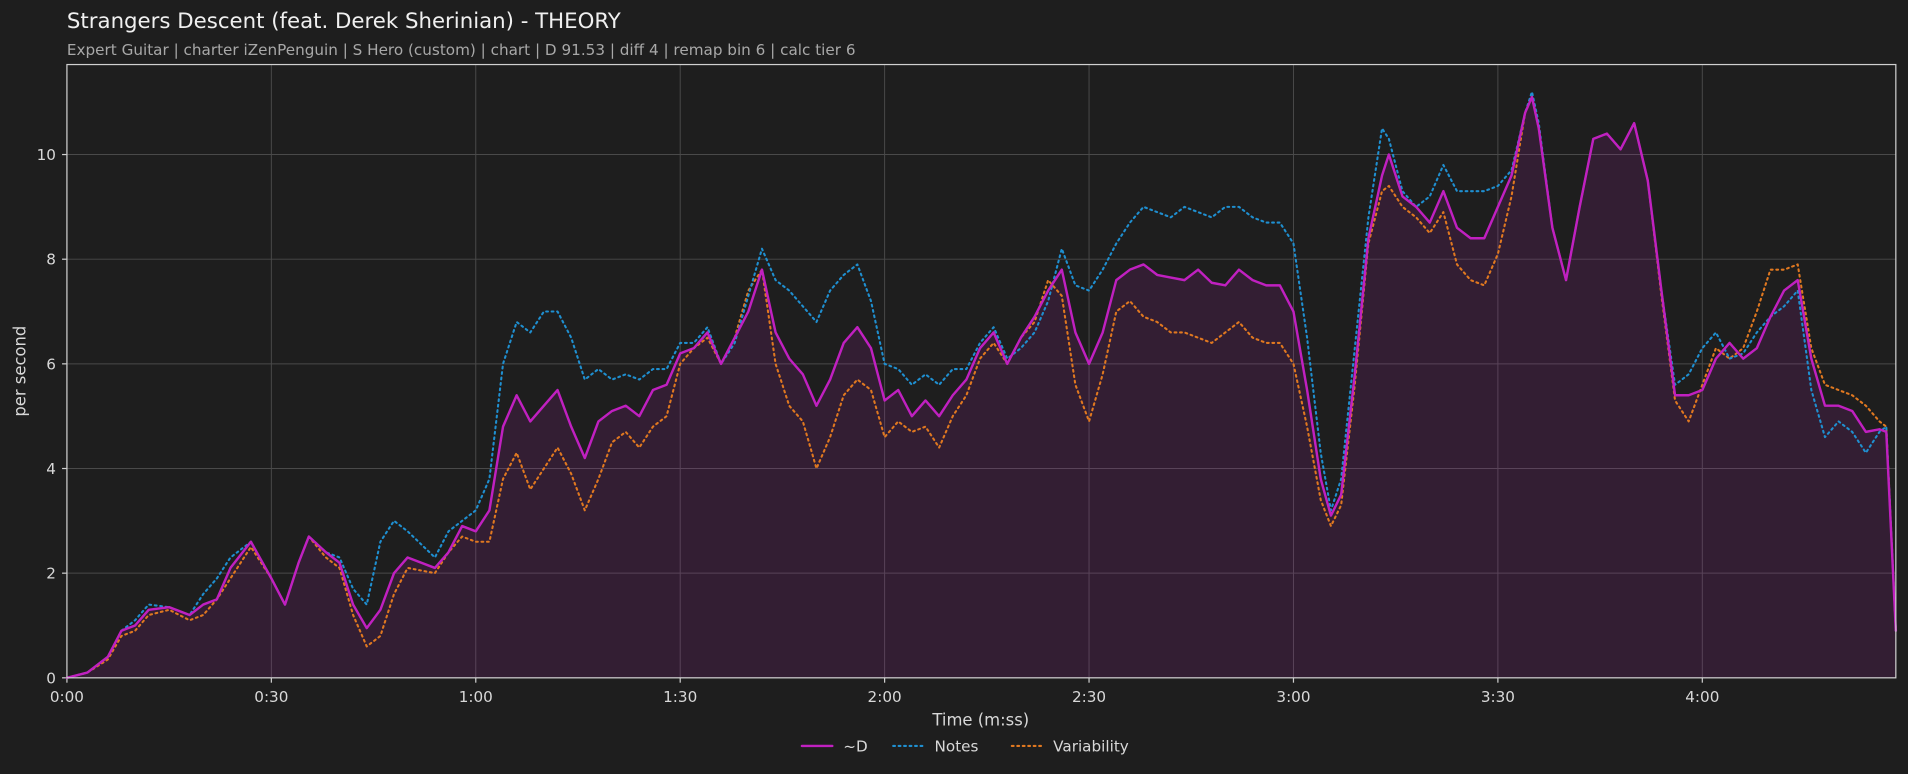 Image resolution: width=1908 pixels, height=774 pixels. I want to click on legend-label: Notes, so click(957, 746).